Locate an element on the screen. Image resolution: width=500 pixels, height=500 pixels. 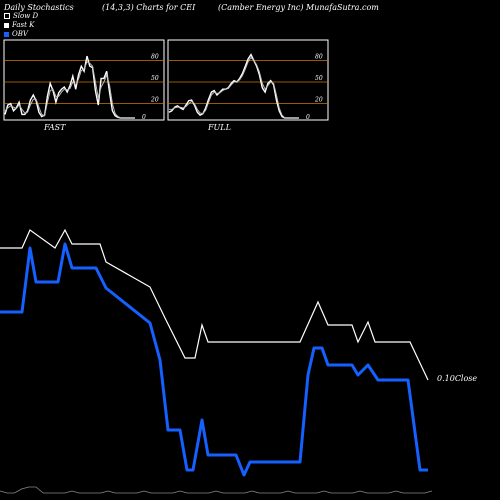
legend-slow-d: Slow D is located at coordinates (21, 16).